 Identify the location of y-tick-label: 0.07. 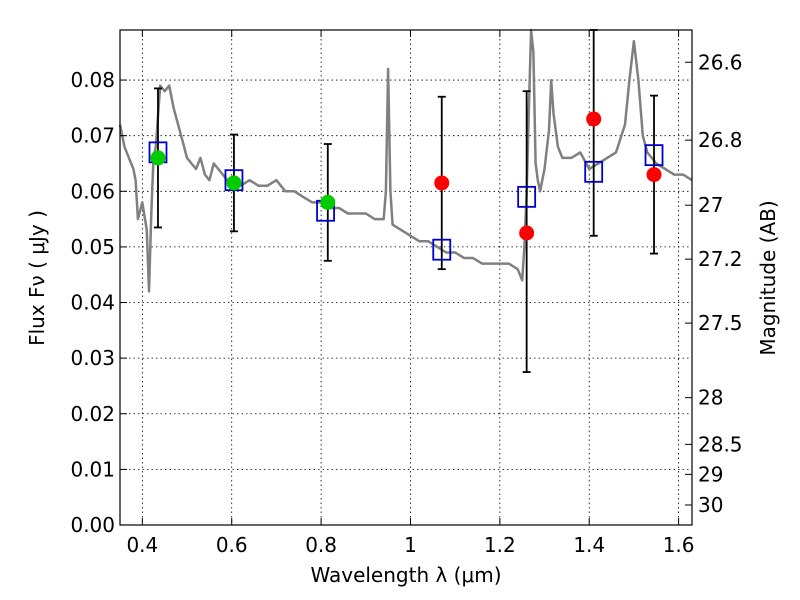
(92, 136).